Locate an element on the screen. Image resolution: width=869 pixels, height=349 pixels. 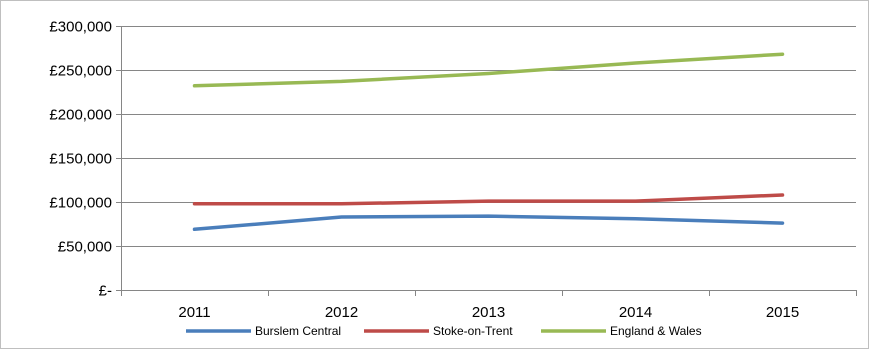
x-tick-label: 2015 is located at coordinates (782, 312).